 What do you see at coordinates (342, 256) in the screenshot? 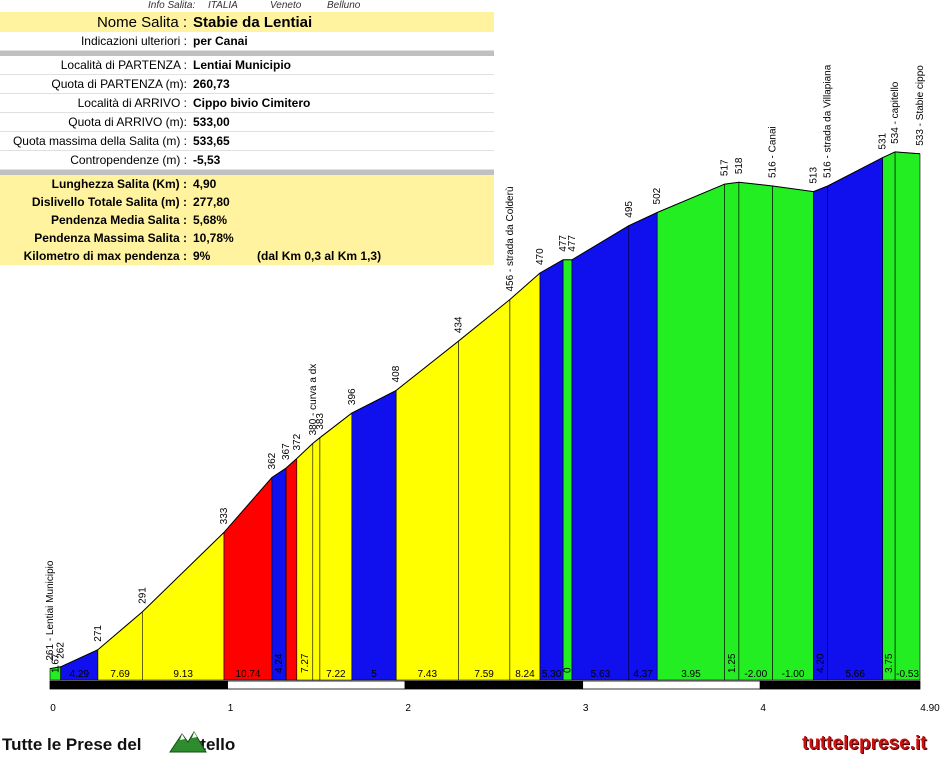
I see `stat-value-row: 9% (dal Km 0,3 al Km 1,3)` at bounding box center [342, 256].